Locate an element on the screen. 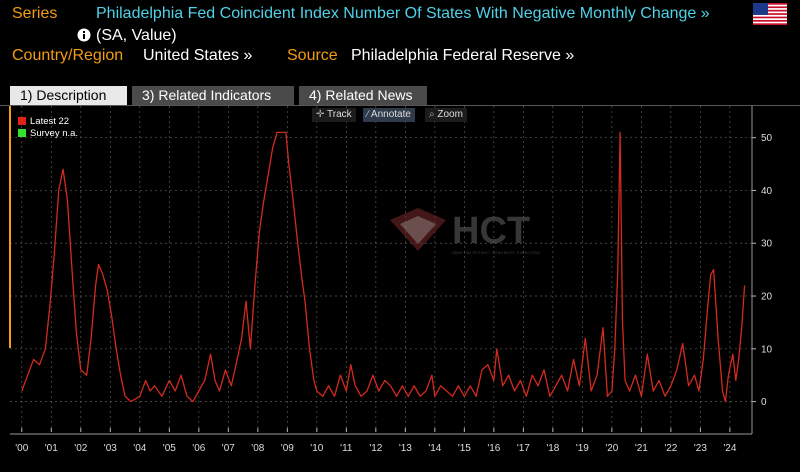 This screenshot has height=472, width=800. legend-latest-label: Latest 22 is located at coordinates (50, 121).